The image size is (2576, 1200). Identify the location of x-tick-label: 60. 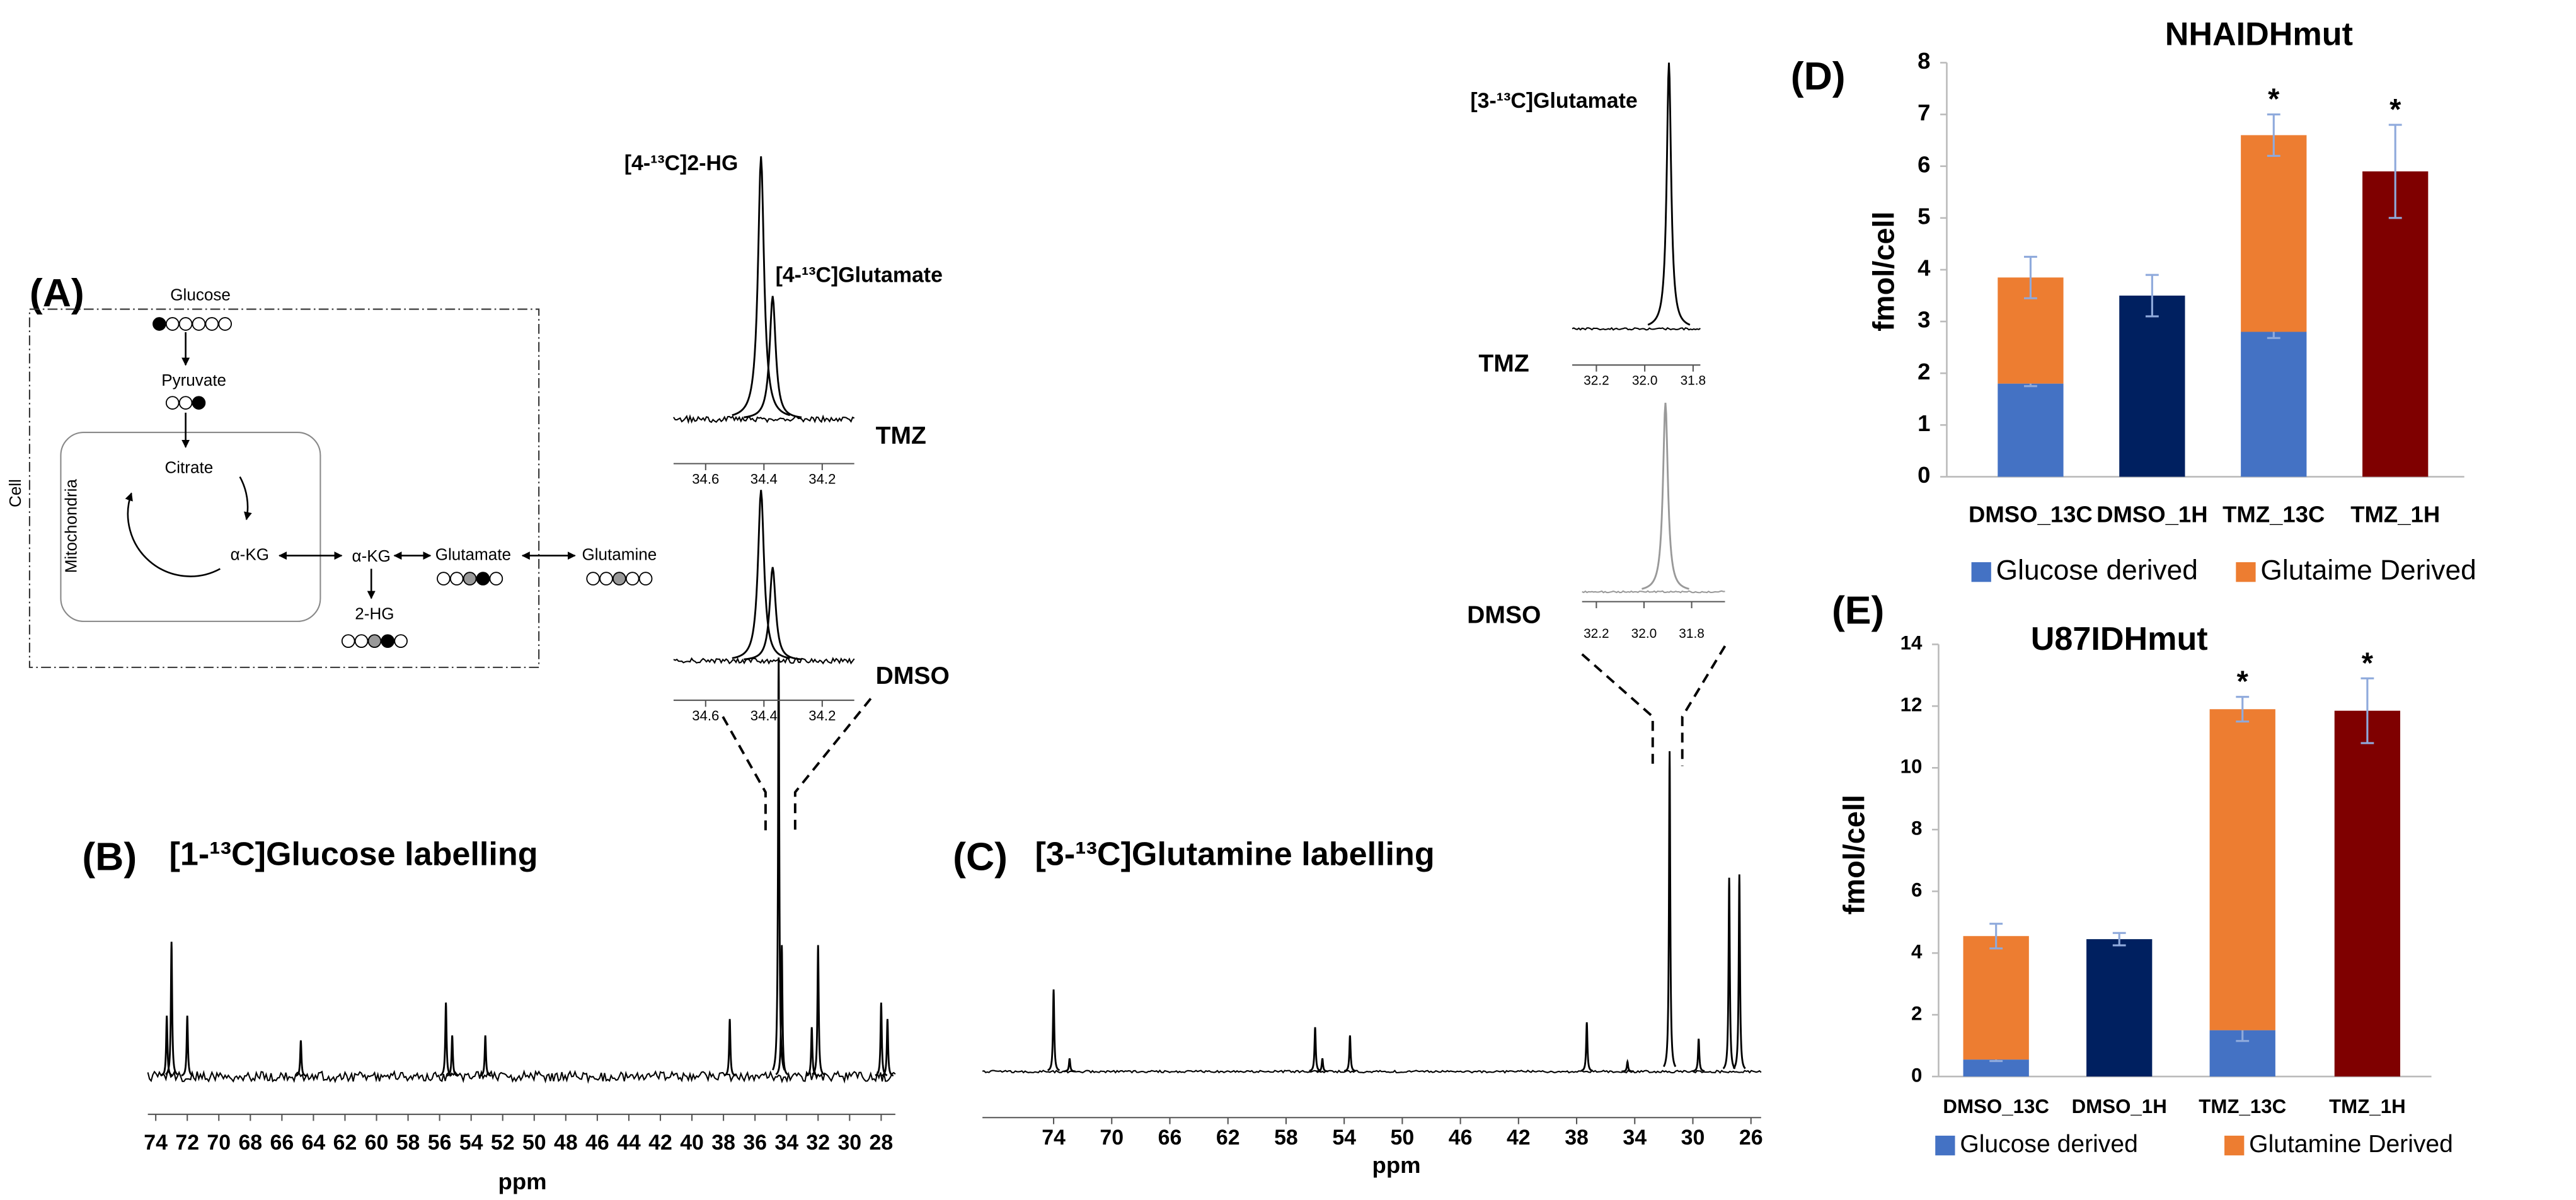
(377, 1143).